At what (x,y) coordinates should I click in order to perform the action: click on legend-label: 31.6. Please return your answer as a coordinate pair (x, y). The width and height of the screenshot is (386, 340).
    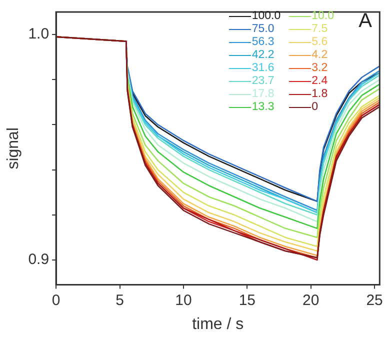
    Looking at the image, I should click on (263, 68).